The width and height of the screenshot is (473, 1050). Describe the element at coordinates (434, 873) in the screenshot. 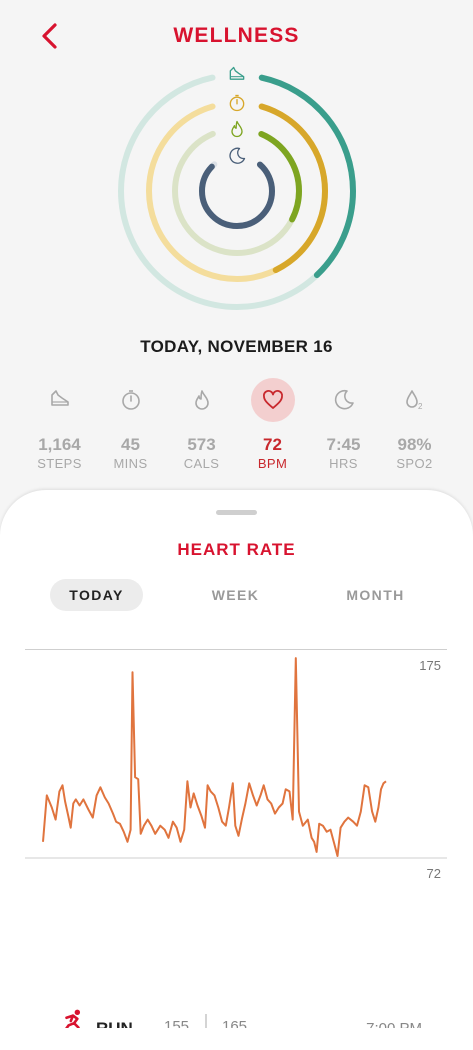

I see `y-tick-label: 72` at that location.